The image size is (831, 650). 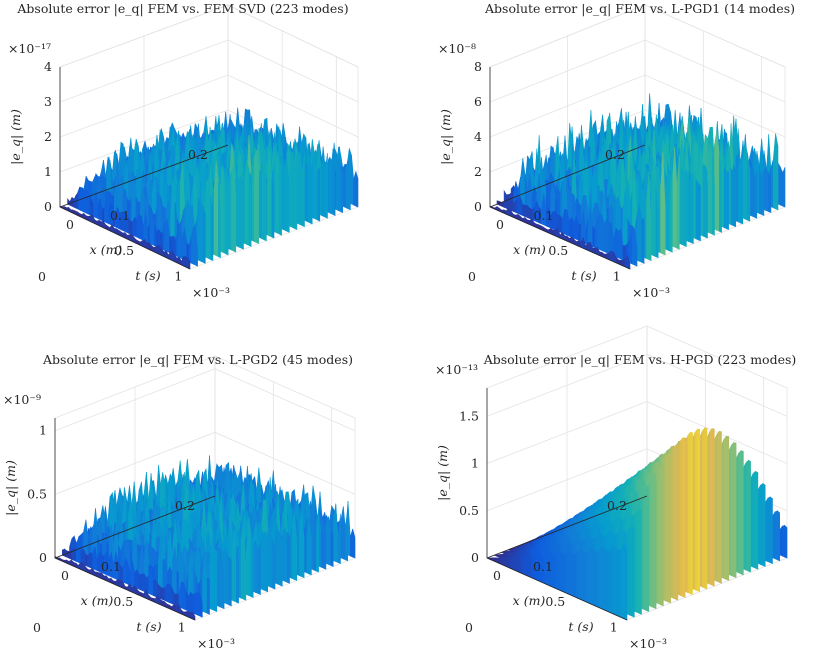 What do you see at coordinates (457, 48) in the screenshot?
I see `z-exponent: ×10⁻⁸` at bounding box center [457, 48].